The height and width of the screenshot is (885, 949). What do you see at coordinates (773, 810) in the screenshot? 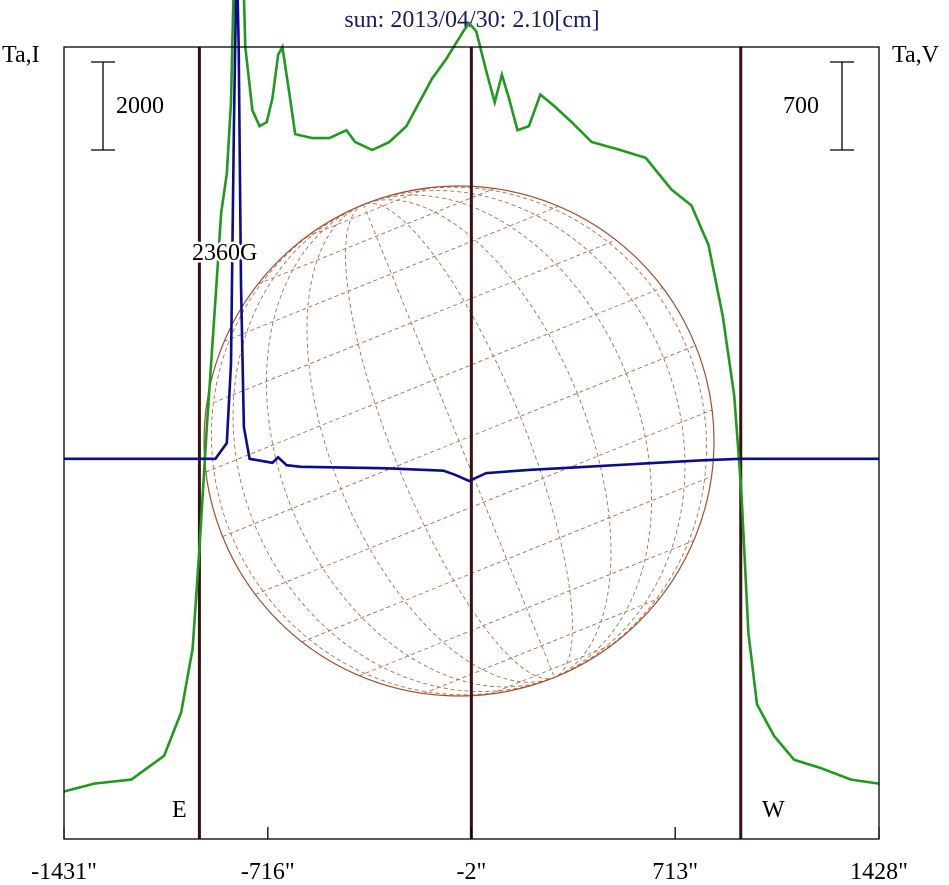
I see `west-limb-label: W` at bounding box center [773, 810].